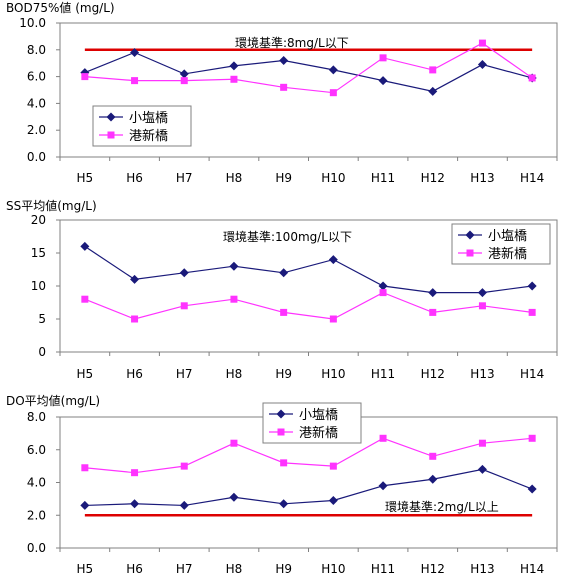 This screenshot has width=580, height=584. What do you see at coordinates (42, 352) in the screenshot?
I see `y-tick-label: 0` at bounding box center [42, 352].